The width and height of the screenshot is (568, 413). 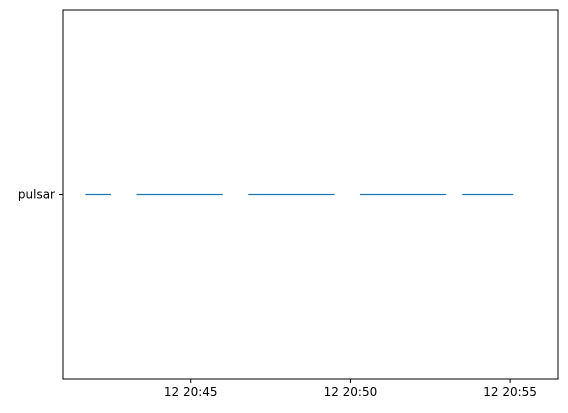 I want to click on y-ticks-group: pulsar, so click(x=40, y=195).